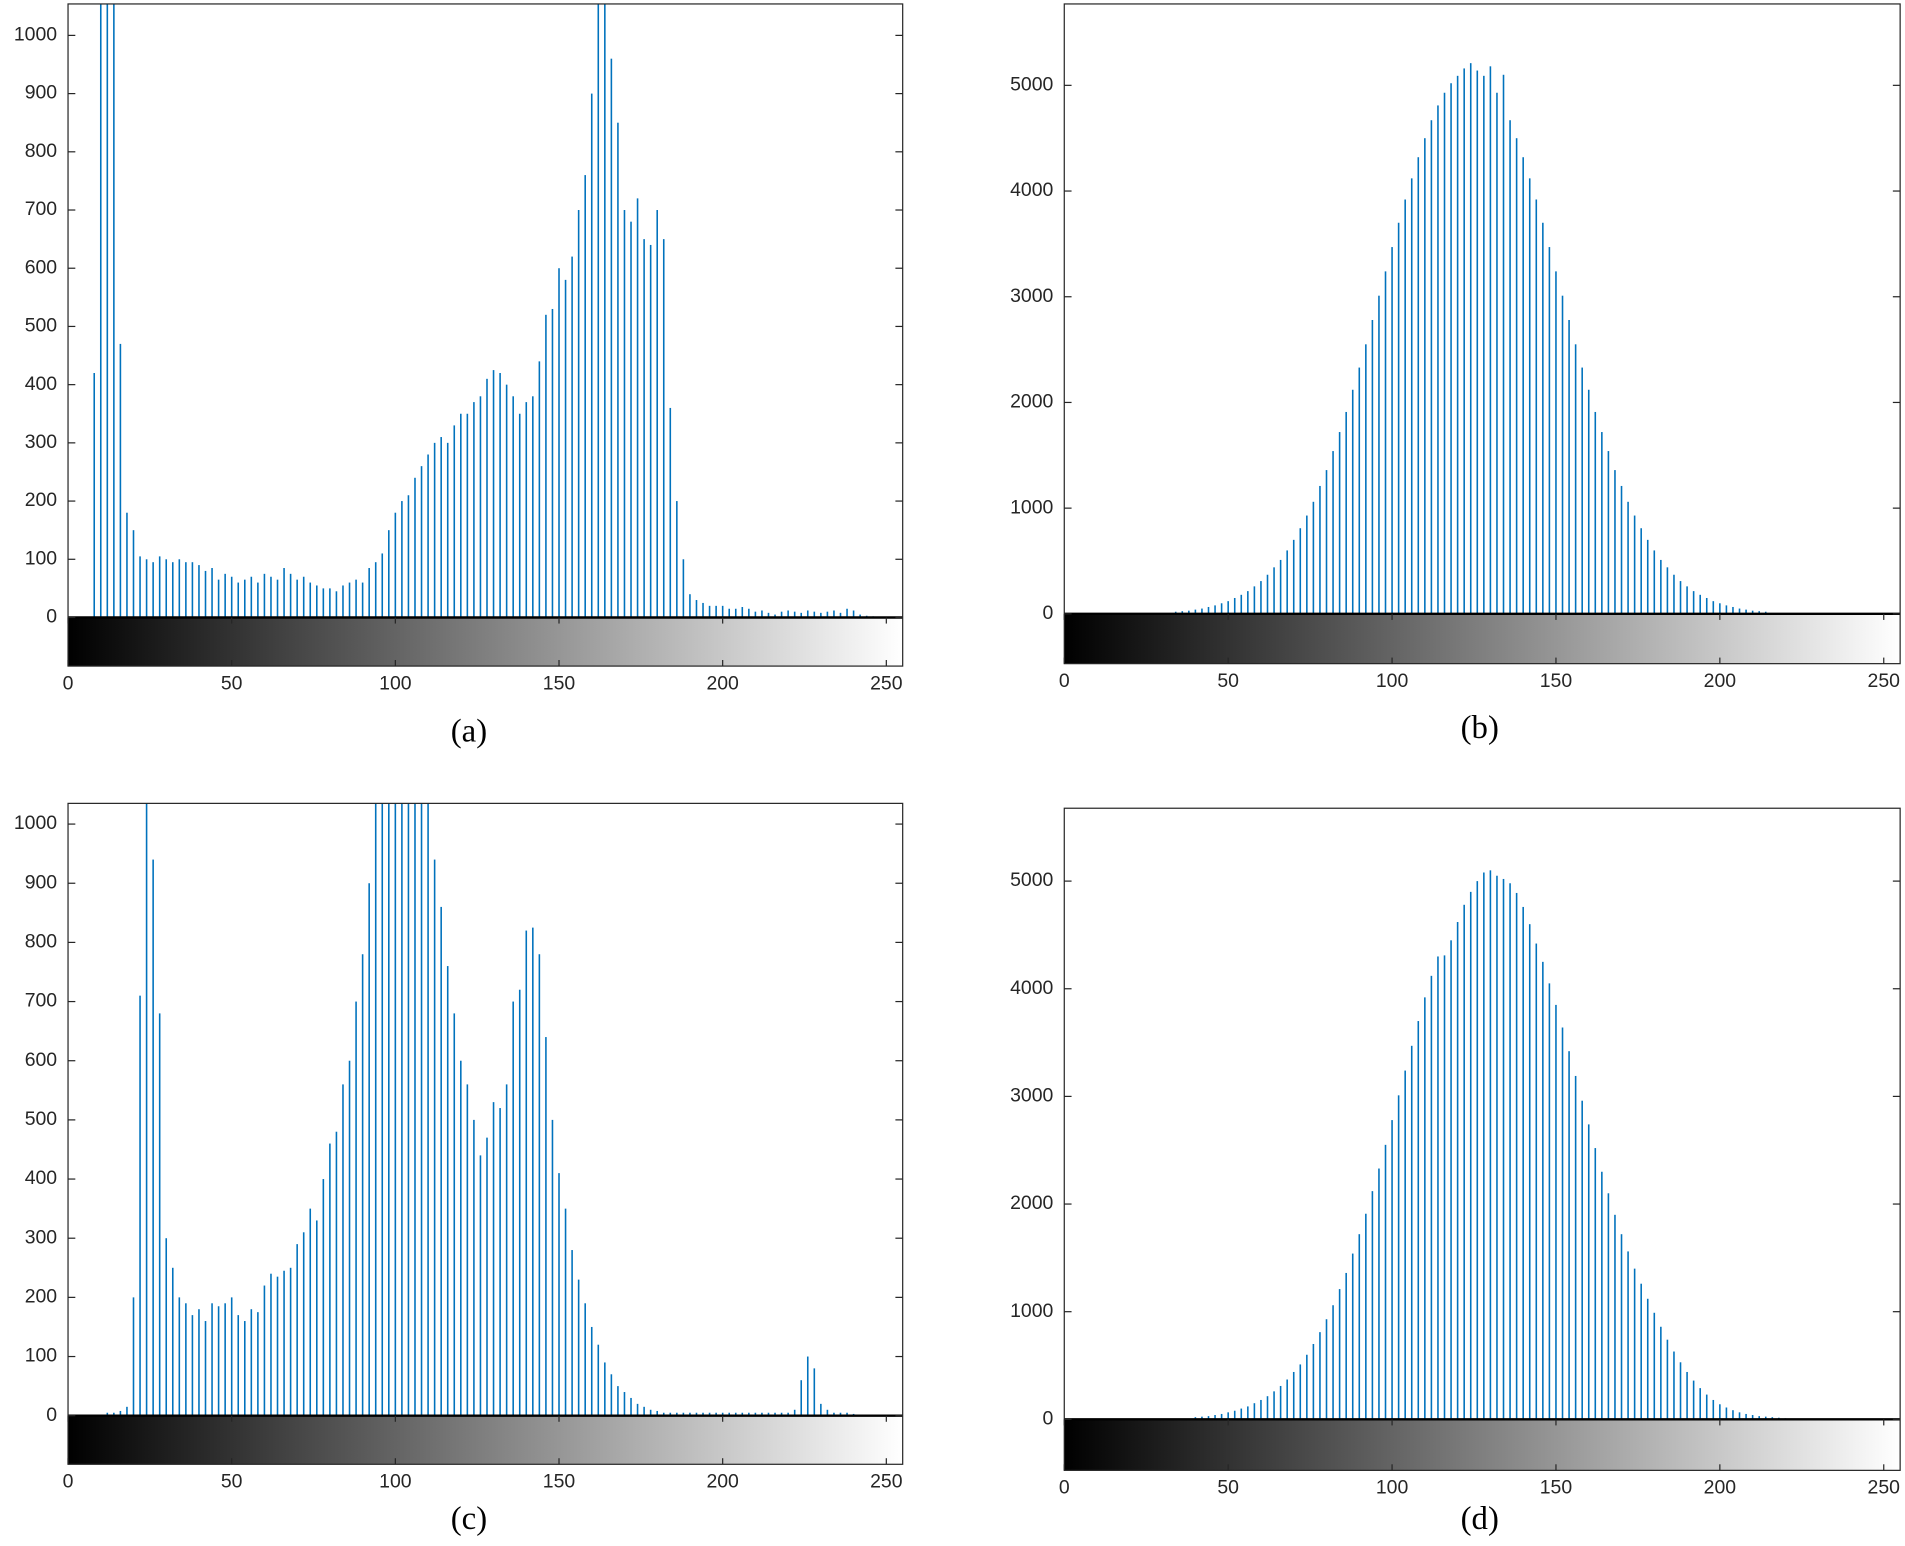  I want to click on x-tick-label: 100, so click(1392, 681).